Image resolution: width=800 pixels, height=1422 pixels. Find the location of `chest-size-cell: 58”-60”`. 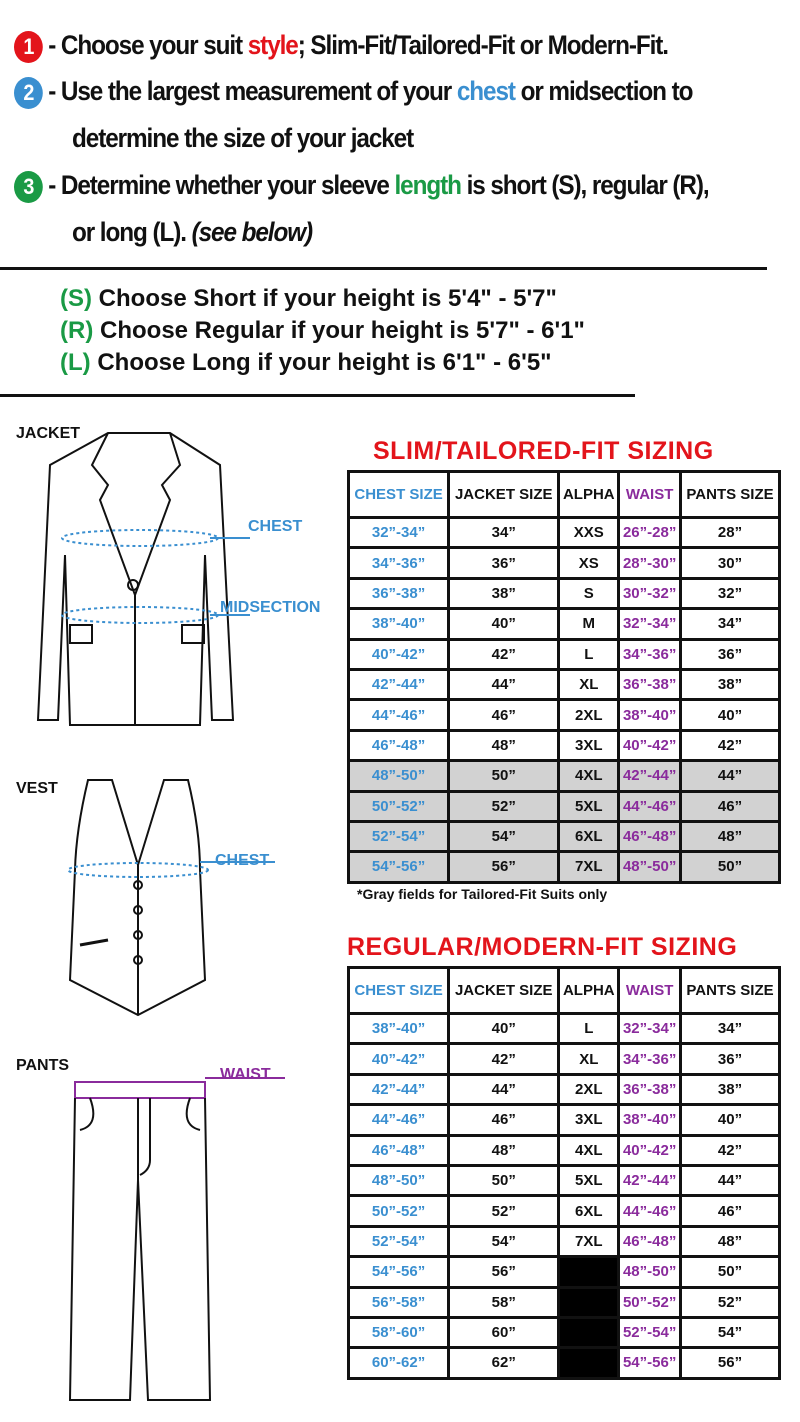

chest-size-cell: 58”-60” is located at coordinates (398, 1332).